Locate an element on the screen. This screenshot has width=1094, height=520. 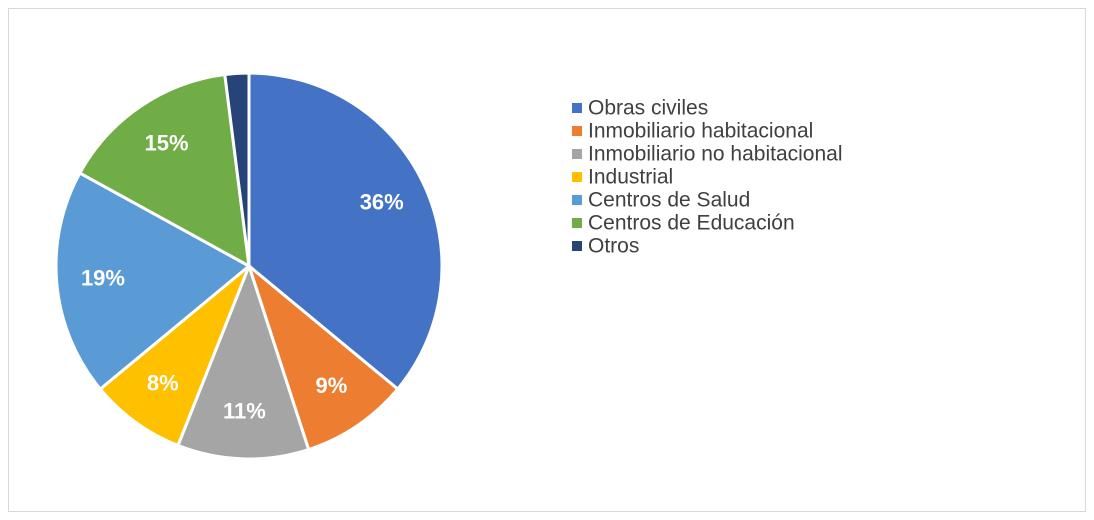
legend-label: Otros is located at coordinates (613, 246).